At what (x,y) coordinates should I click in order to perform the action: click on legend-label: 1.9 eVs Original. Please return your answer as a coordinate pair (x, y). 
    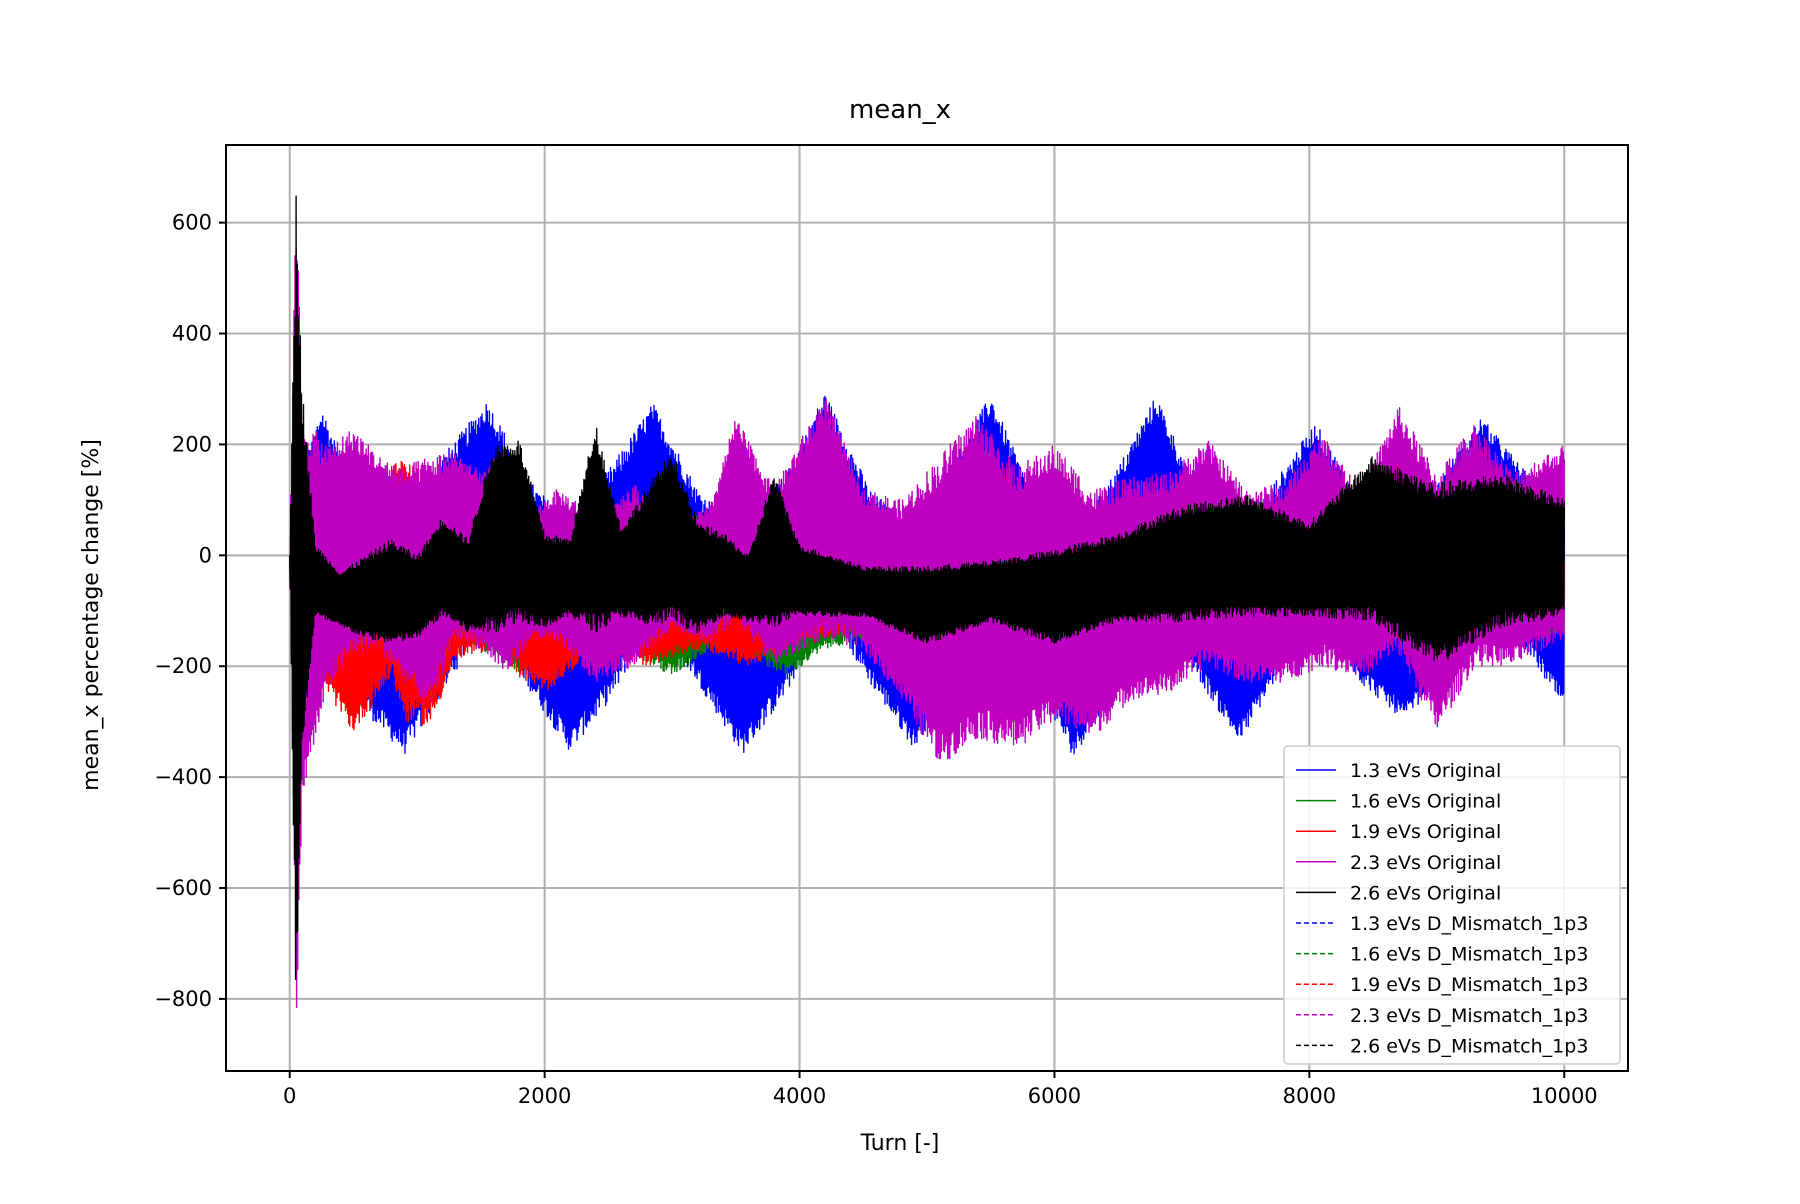
    Looking at the image, I should click on (1425, 832).